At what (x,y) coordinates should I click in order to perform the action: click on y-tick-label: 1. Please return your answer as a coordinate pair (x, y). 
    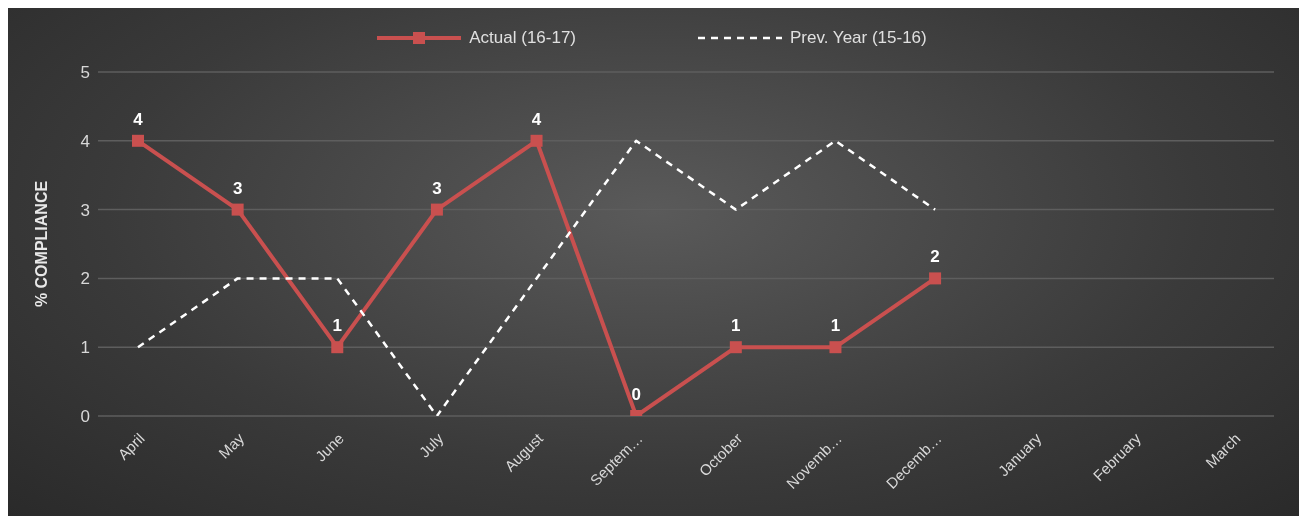
    Looking at the image, I should click on (85, 348).